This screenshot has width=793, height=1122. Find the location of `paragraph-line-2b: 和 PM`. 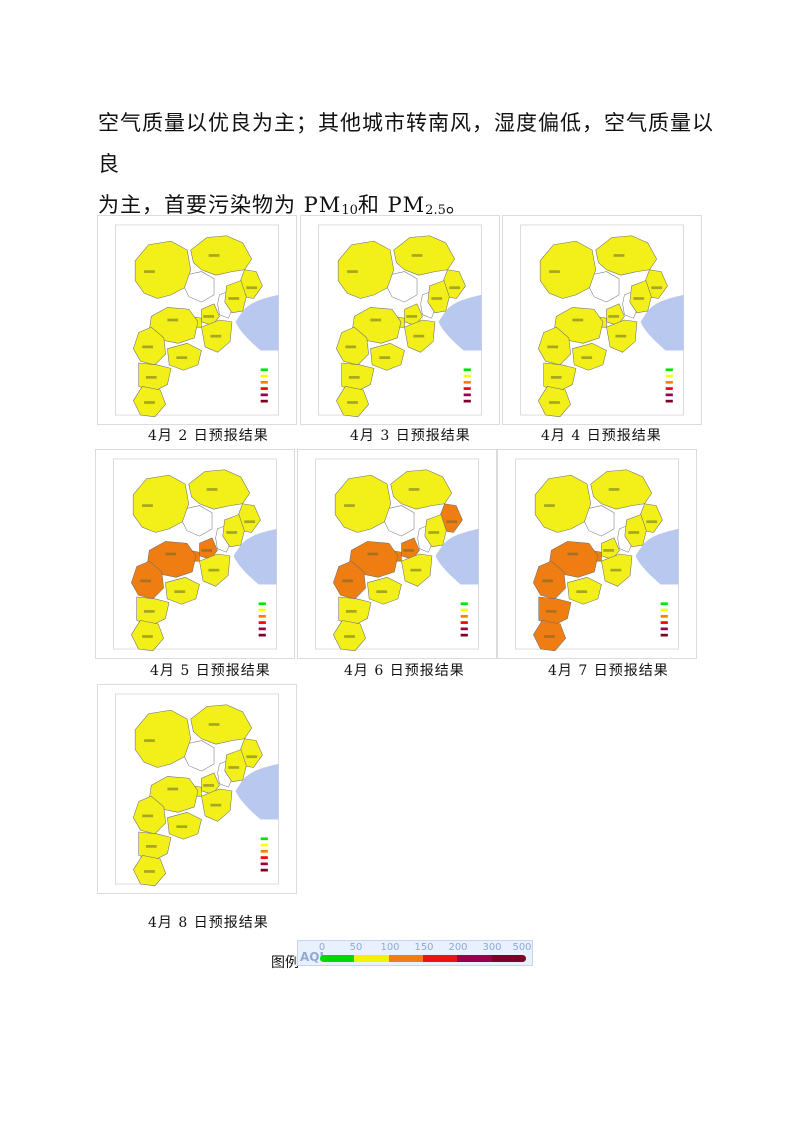

paragraph-line-2b: 和 PM is located at coordinates (391, 205).